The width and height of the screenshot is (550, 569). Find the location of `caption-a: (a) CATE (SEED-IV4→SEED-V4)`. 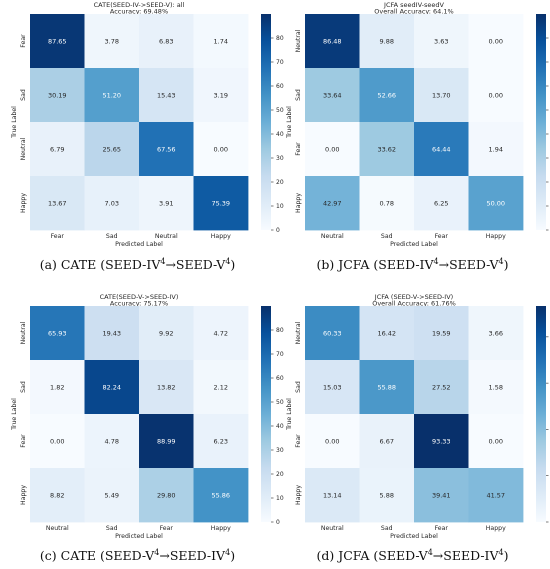

caption-a: (a) CATE (SEED-IV4→SEED-V4) is located at coordinates (137, 265).